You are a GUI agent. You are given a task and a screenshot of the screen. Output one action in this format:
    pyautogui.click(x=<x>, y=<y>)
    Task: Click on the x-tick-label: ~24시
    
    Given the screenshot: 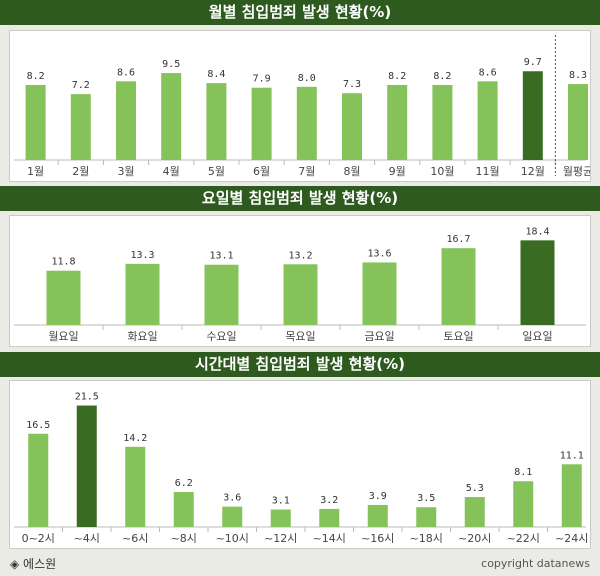 What is the action you would take?
    pyautogui.click(x=571, y=538)
    